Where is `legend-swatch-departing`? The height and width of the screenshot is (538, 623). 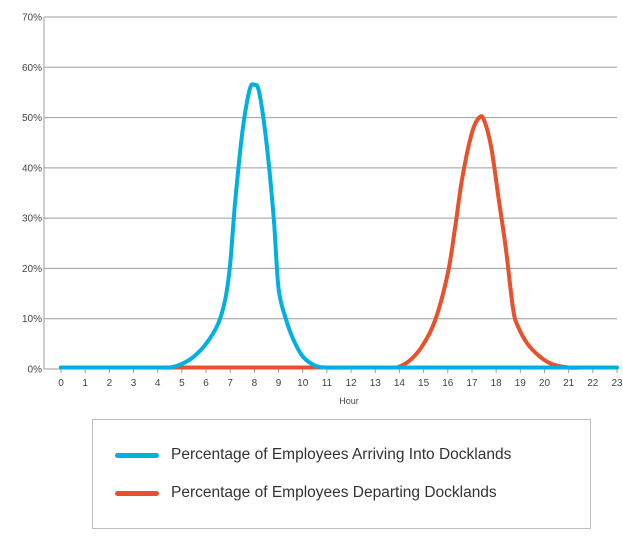
legend-swatch-departing is located at coordinates (137, 493).